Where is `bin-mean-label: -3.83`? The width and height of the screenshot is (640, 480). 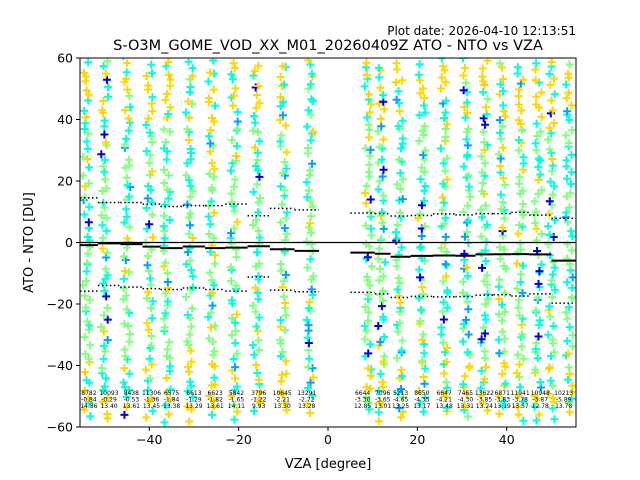
bin-mean-label: -3.83 is located at coordinates (503, 400).